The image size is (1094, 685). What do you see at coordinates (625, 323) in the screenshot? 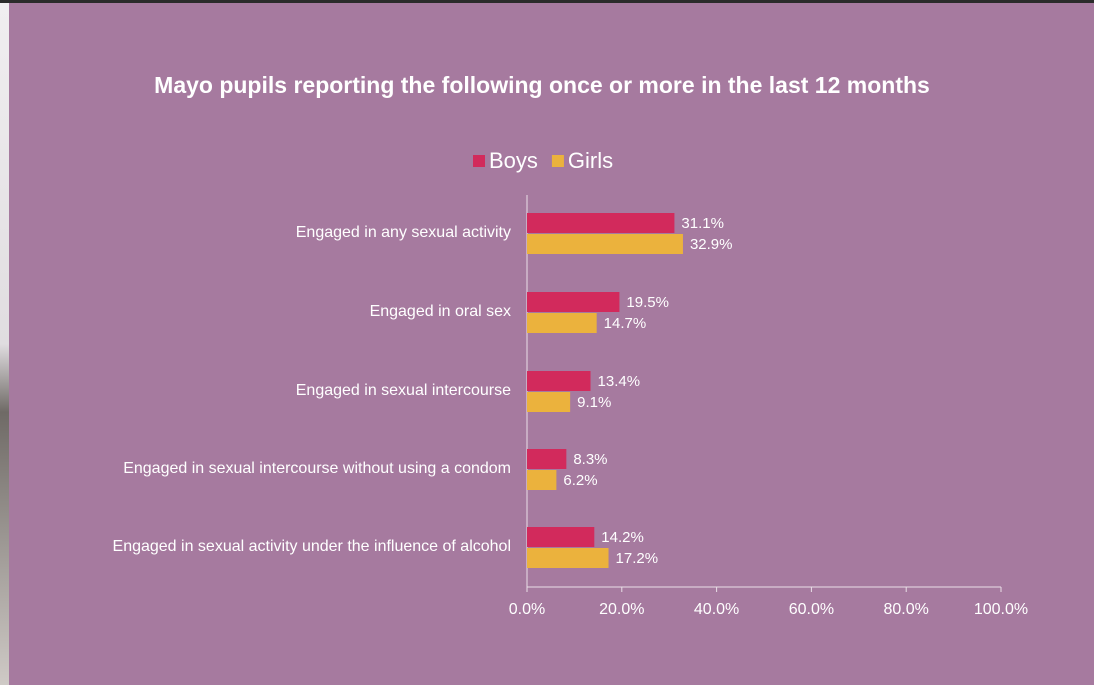
I see `value-label: 14.7%` at bounding box center [625, 323].